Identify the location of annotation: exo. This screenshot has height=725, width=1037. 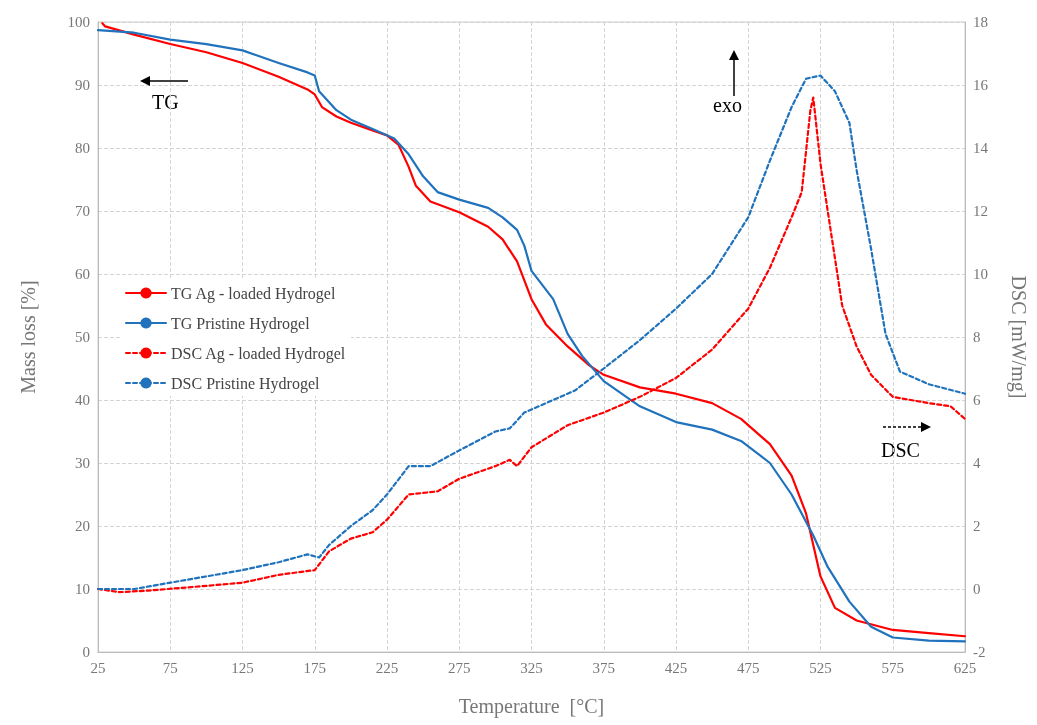
(727, 105).